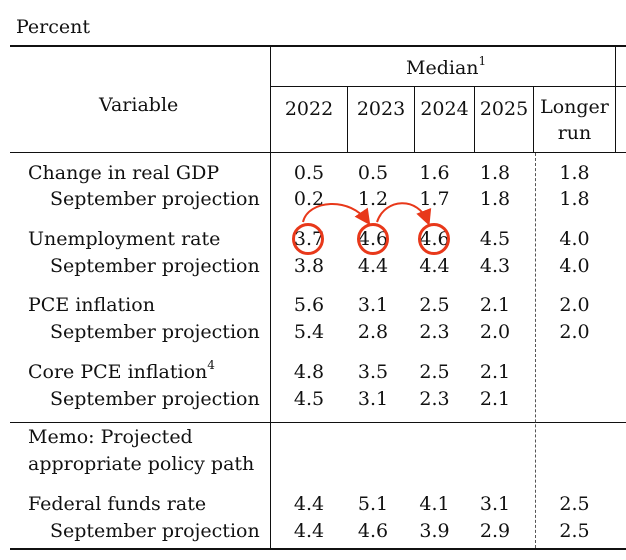  Describe the element at coordinates (110, 437) in the screenshot. I see `memo-line1: Memo: Projected` at that location.